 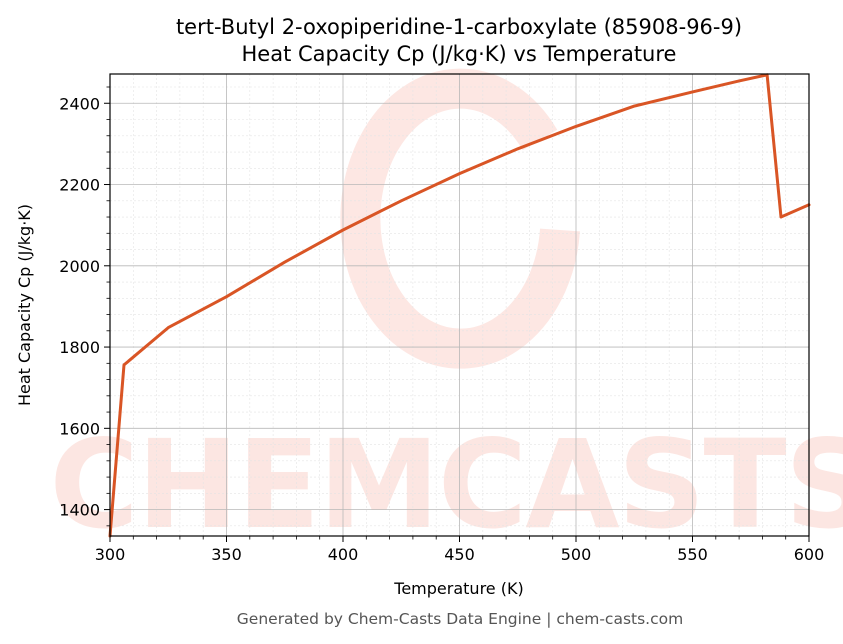 I want to click on y-axis-label: Heat Capacity Cp (J/kg·K), so click(x=24, y=305).